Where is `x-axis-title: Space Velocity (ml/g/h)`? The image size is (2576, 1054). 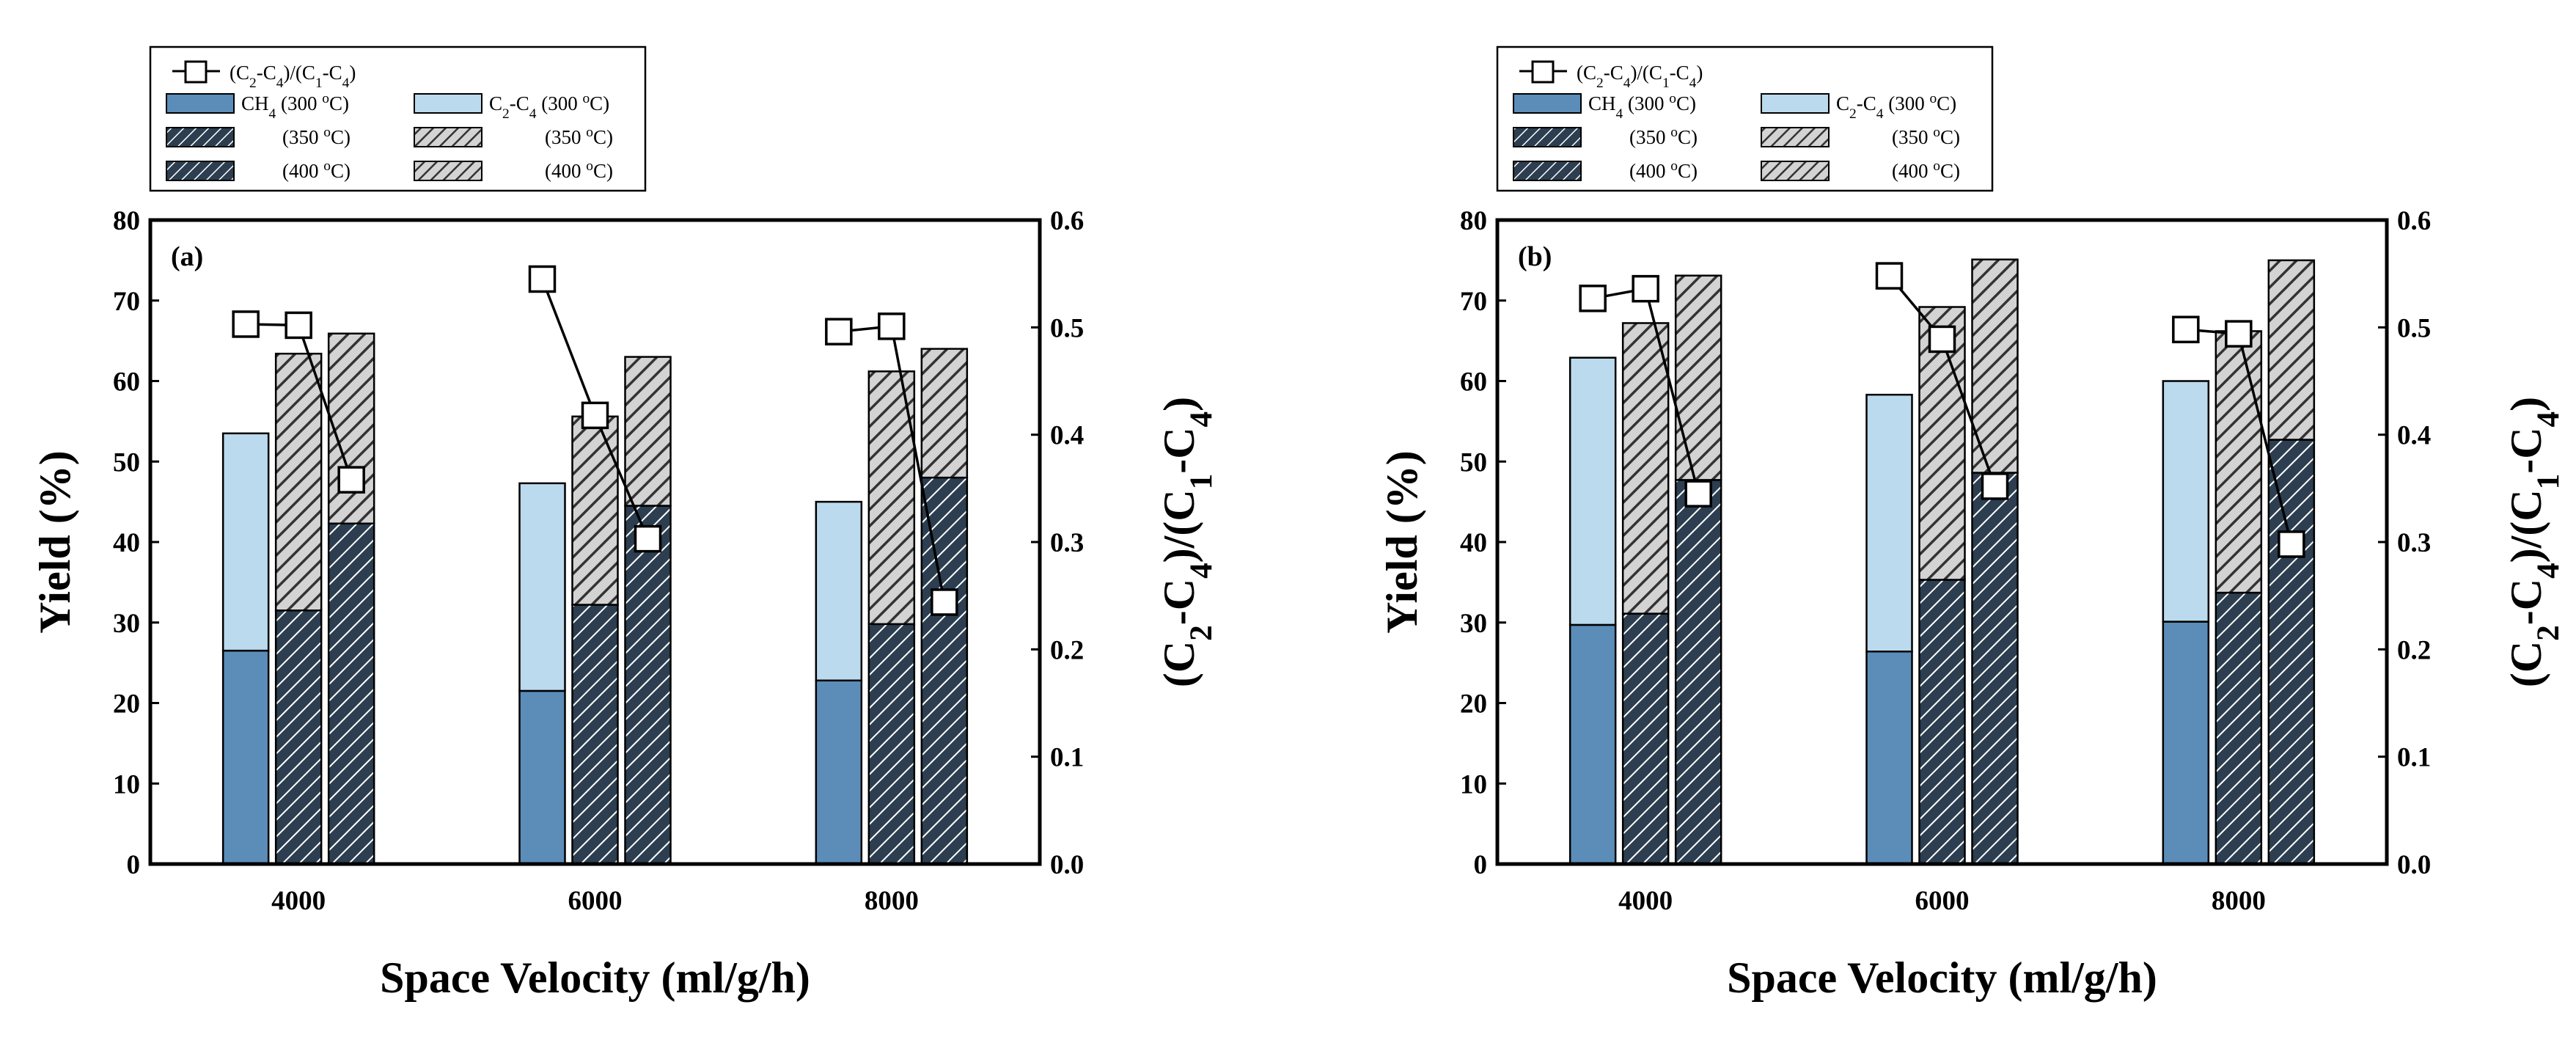
x-axis-title: Space Velocity (ml/g/h) is located at coordinates (1942, 978).